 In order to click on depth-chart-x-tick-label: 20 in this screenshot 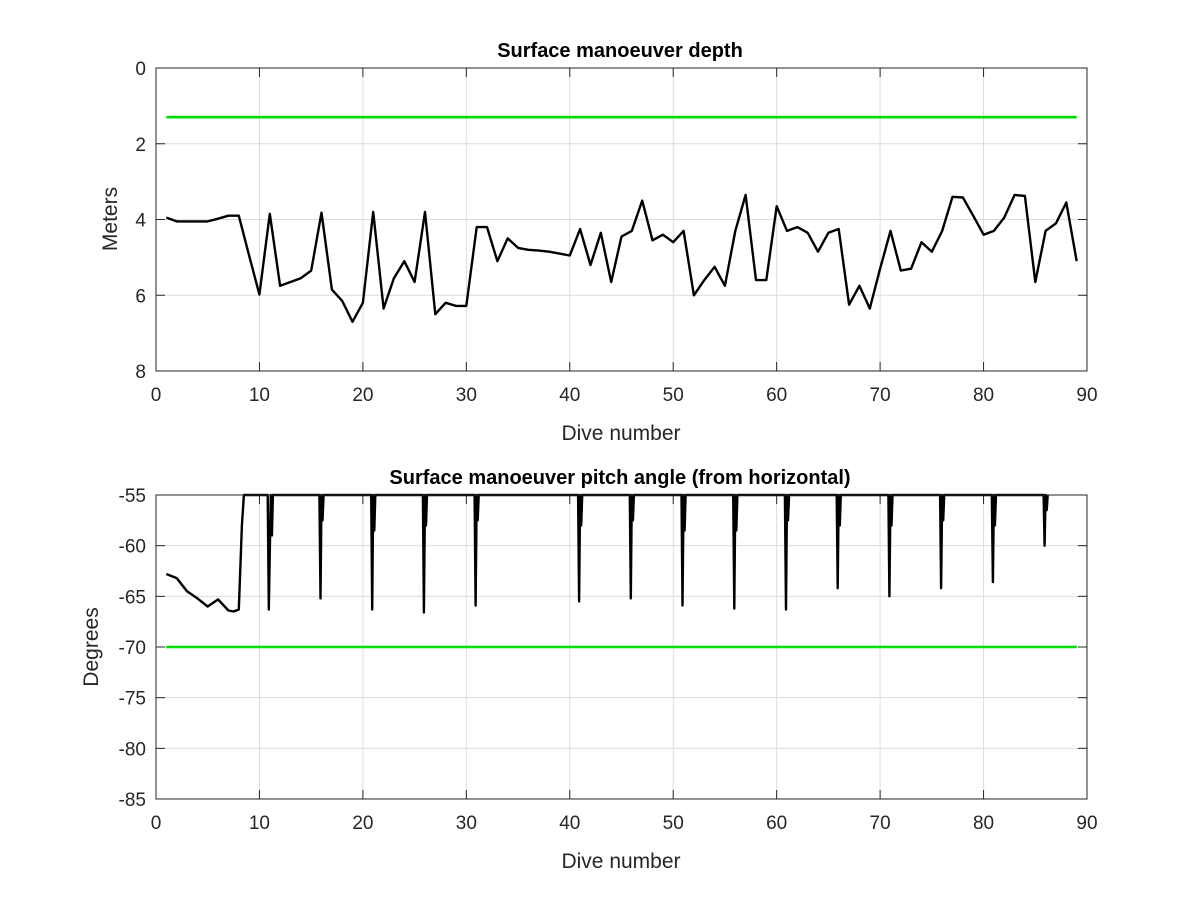, I will do `click(362, 395)`.